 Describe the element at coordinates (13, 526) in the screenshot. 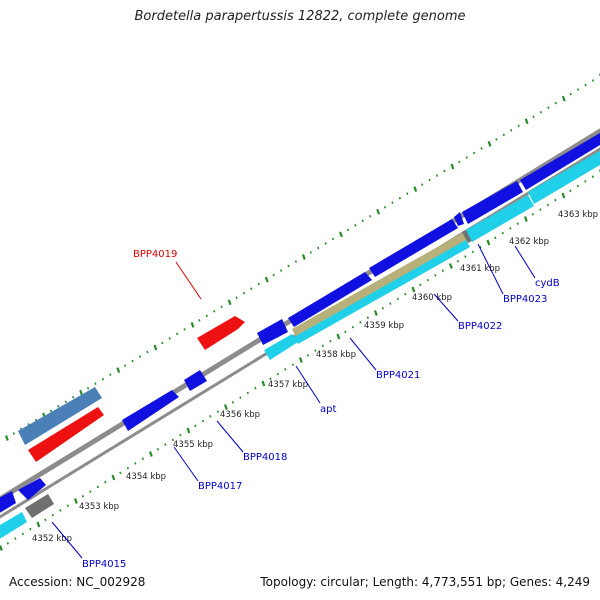

I see `gene-bpp4015-rev` at that location.